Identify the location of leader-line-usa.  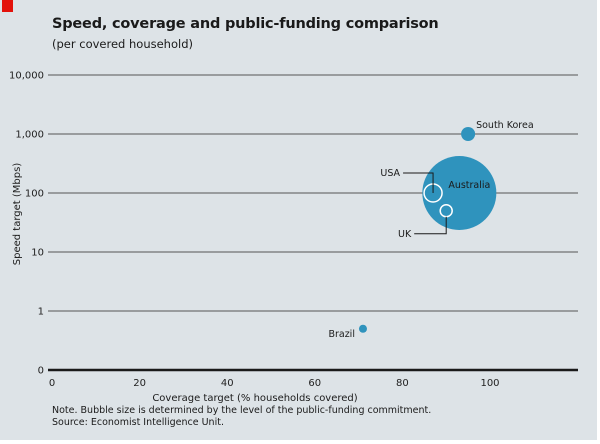
(418, 182).